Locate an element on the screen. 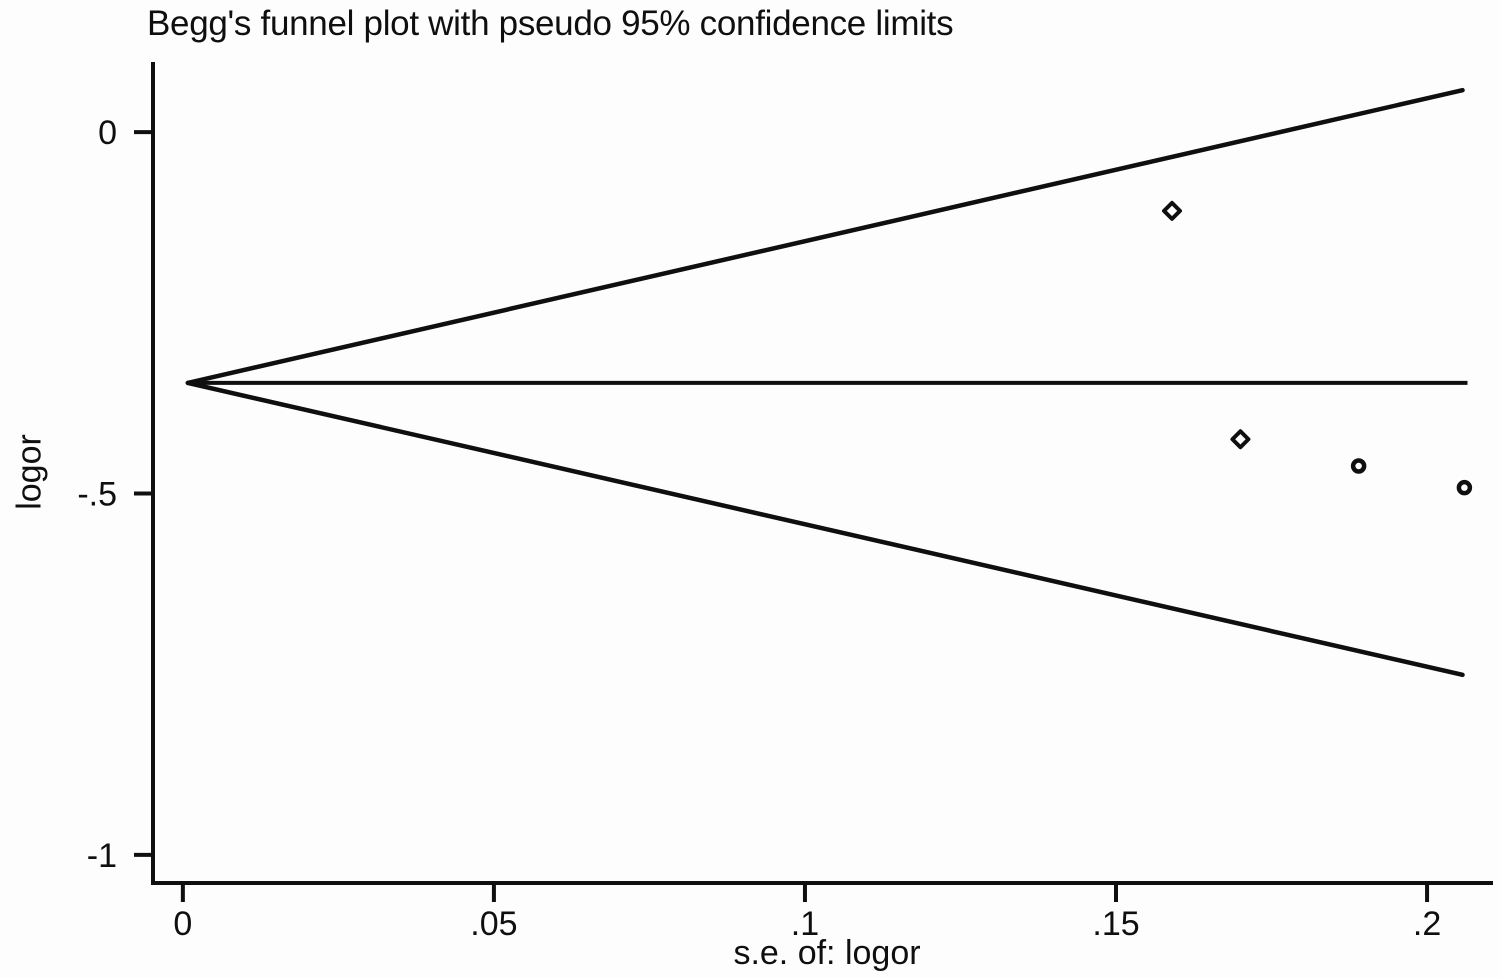 The height and width of the screenshot is (978, 1500). x-axis-label: s.e. of: logor is located at coordinates (827, 953).